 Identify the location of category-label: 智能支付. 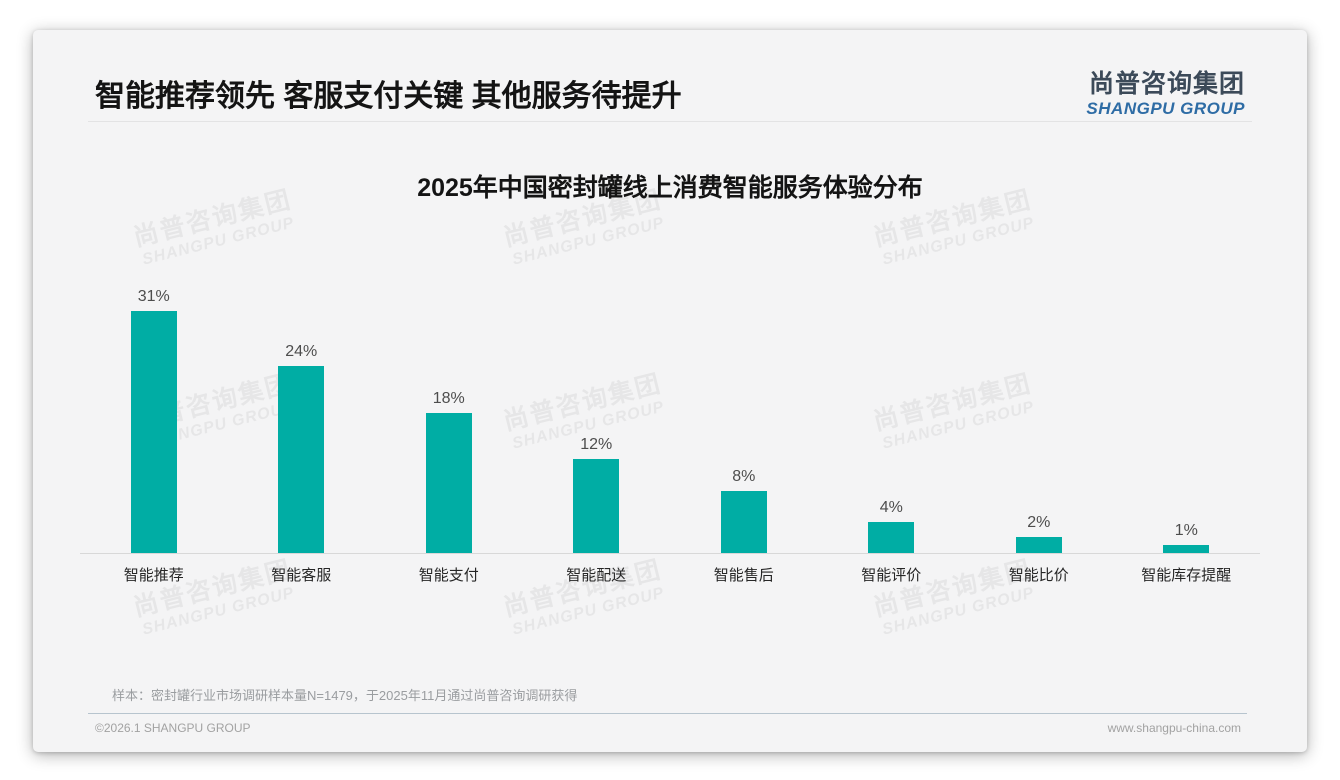
(448, 575).